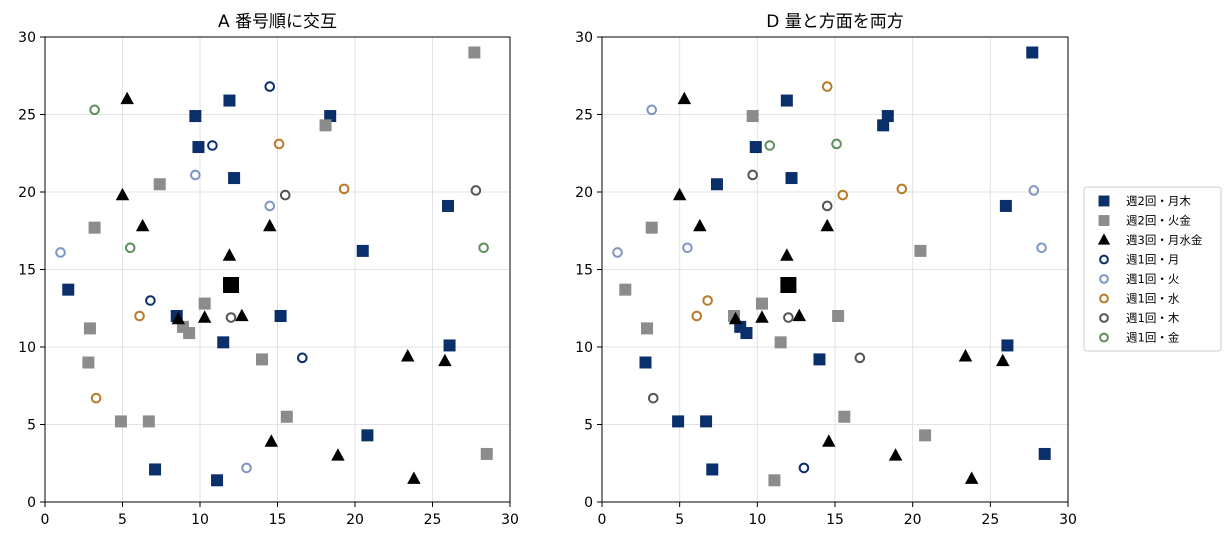 Image resolution: width=1232 pixels, height=542 pixels. Describe the element at coordinates (231, 285) in the screenshot. I see `depot-marker` at that location.